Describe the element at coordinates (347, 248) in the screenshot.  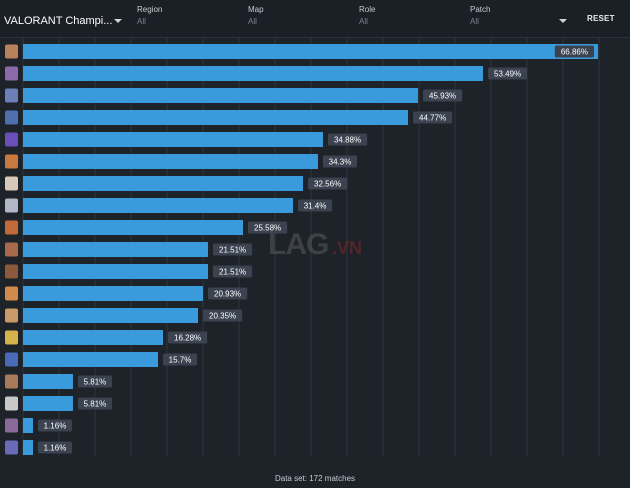
I see `watermark-suffix: .VN` at that location.